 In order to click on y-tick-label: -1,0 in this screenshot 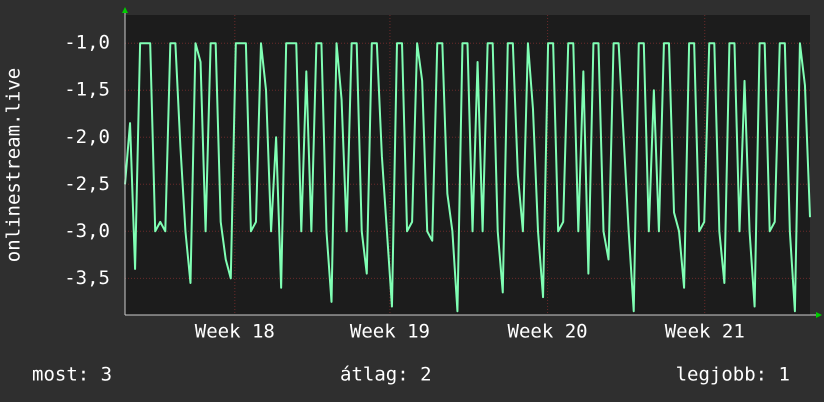, I will do `click(87, 43)`.